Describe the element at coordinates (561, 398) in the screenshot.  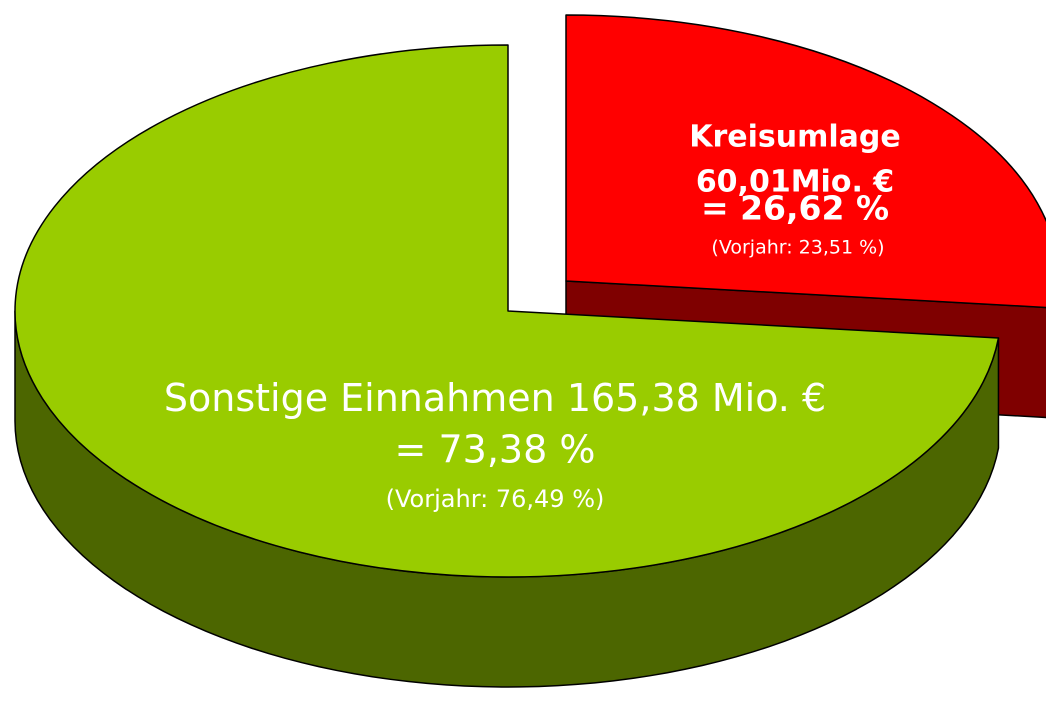
I see `label-space` at that location.